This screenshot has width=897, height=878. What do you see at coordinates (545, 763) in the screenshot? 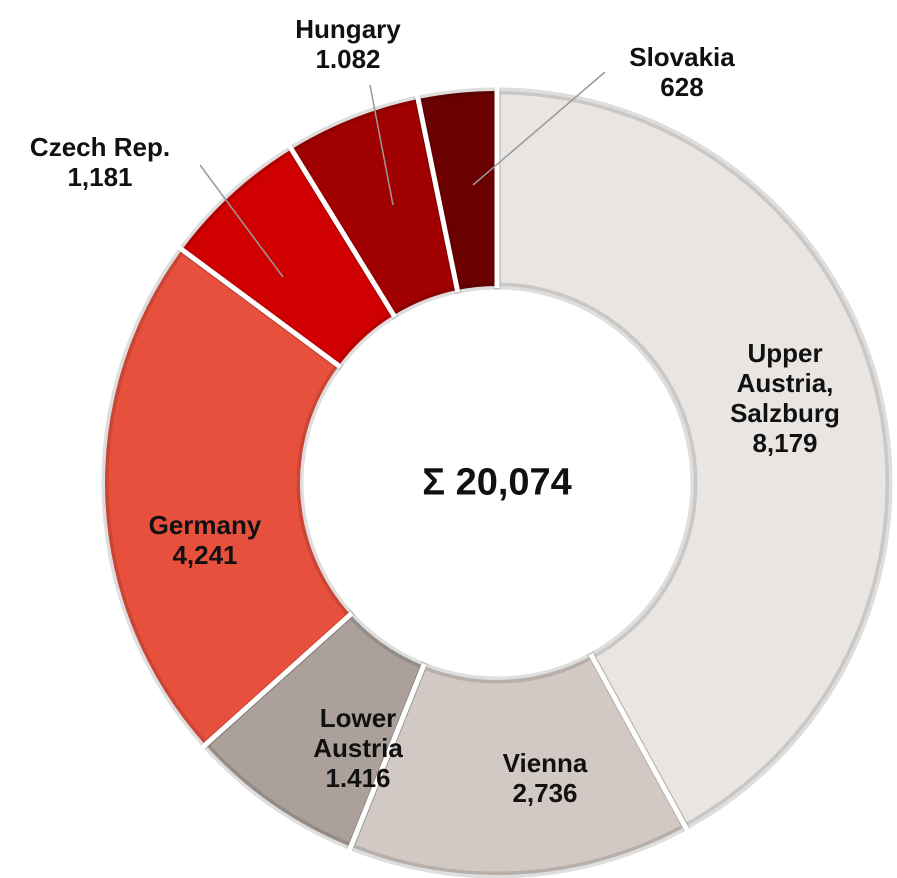
I see `category-name: Vienna` at bounding box center [545, 763].